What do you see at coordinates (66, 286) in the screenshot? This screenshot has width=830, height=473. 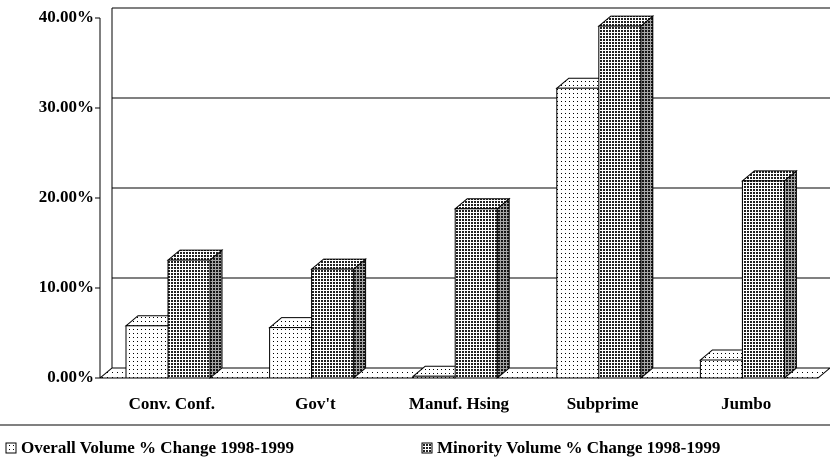 I see `y-tick-label: 10.00%` at bounding box center [66, 286].